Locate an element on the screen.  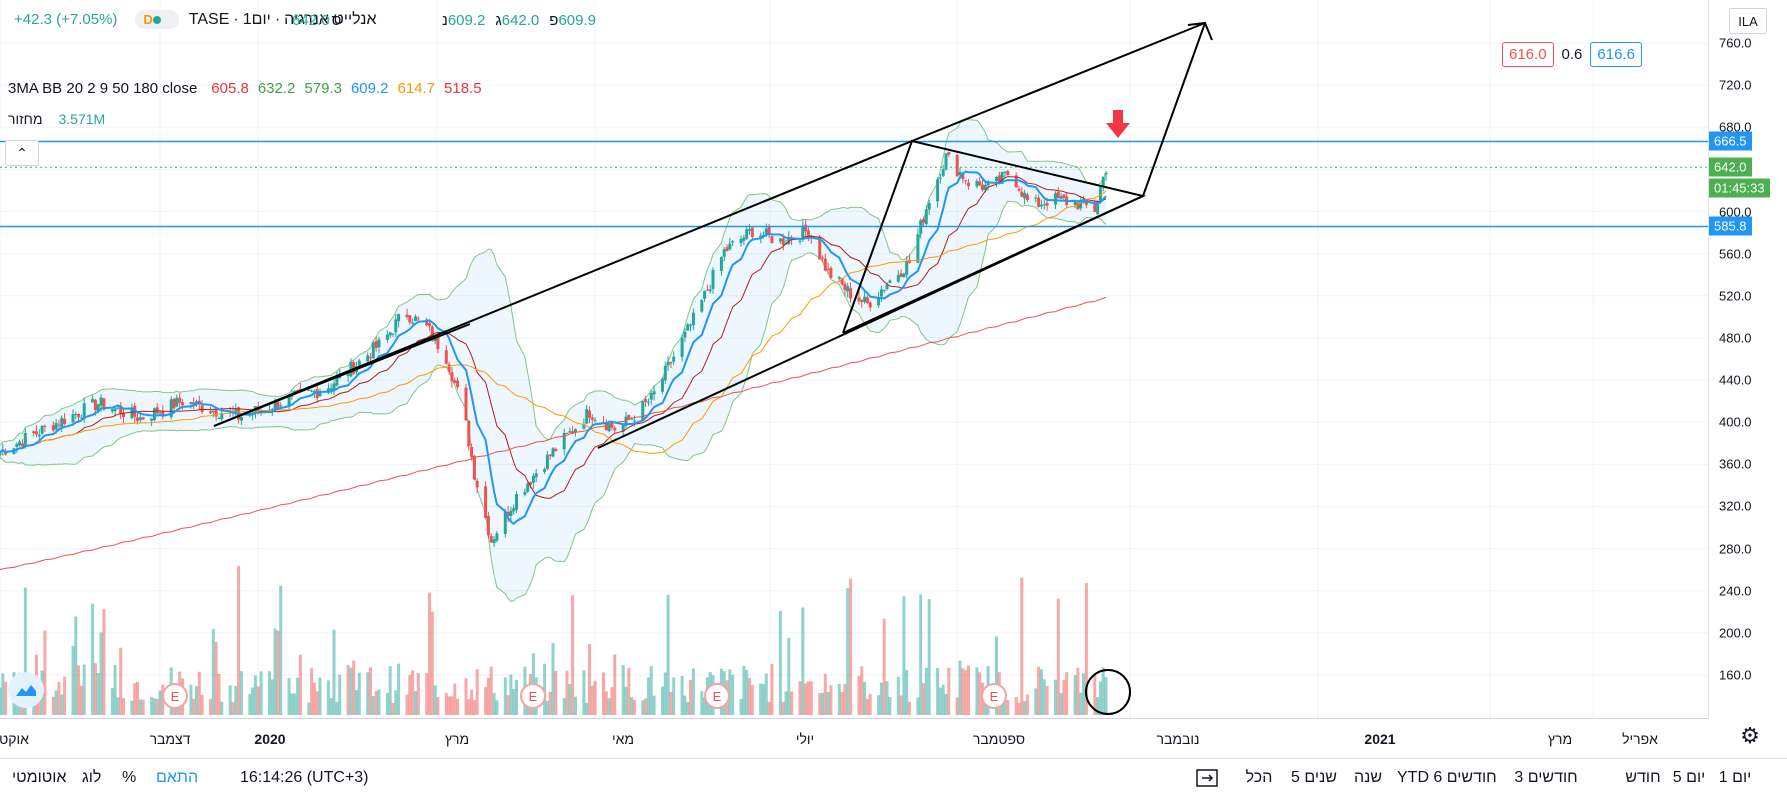
price-label: 666.5 is located at coordinates (1730, 141).